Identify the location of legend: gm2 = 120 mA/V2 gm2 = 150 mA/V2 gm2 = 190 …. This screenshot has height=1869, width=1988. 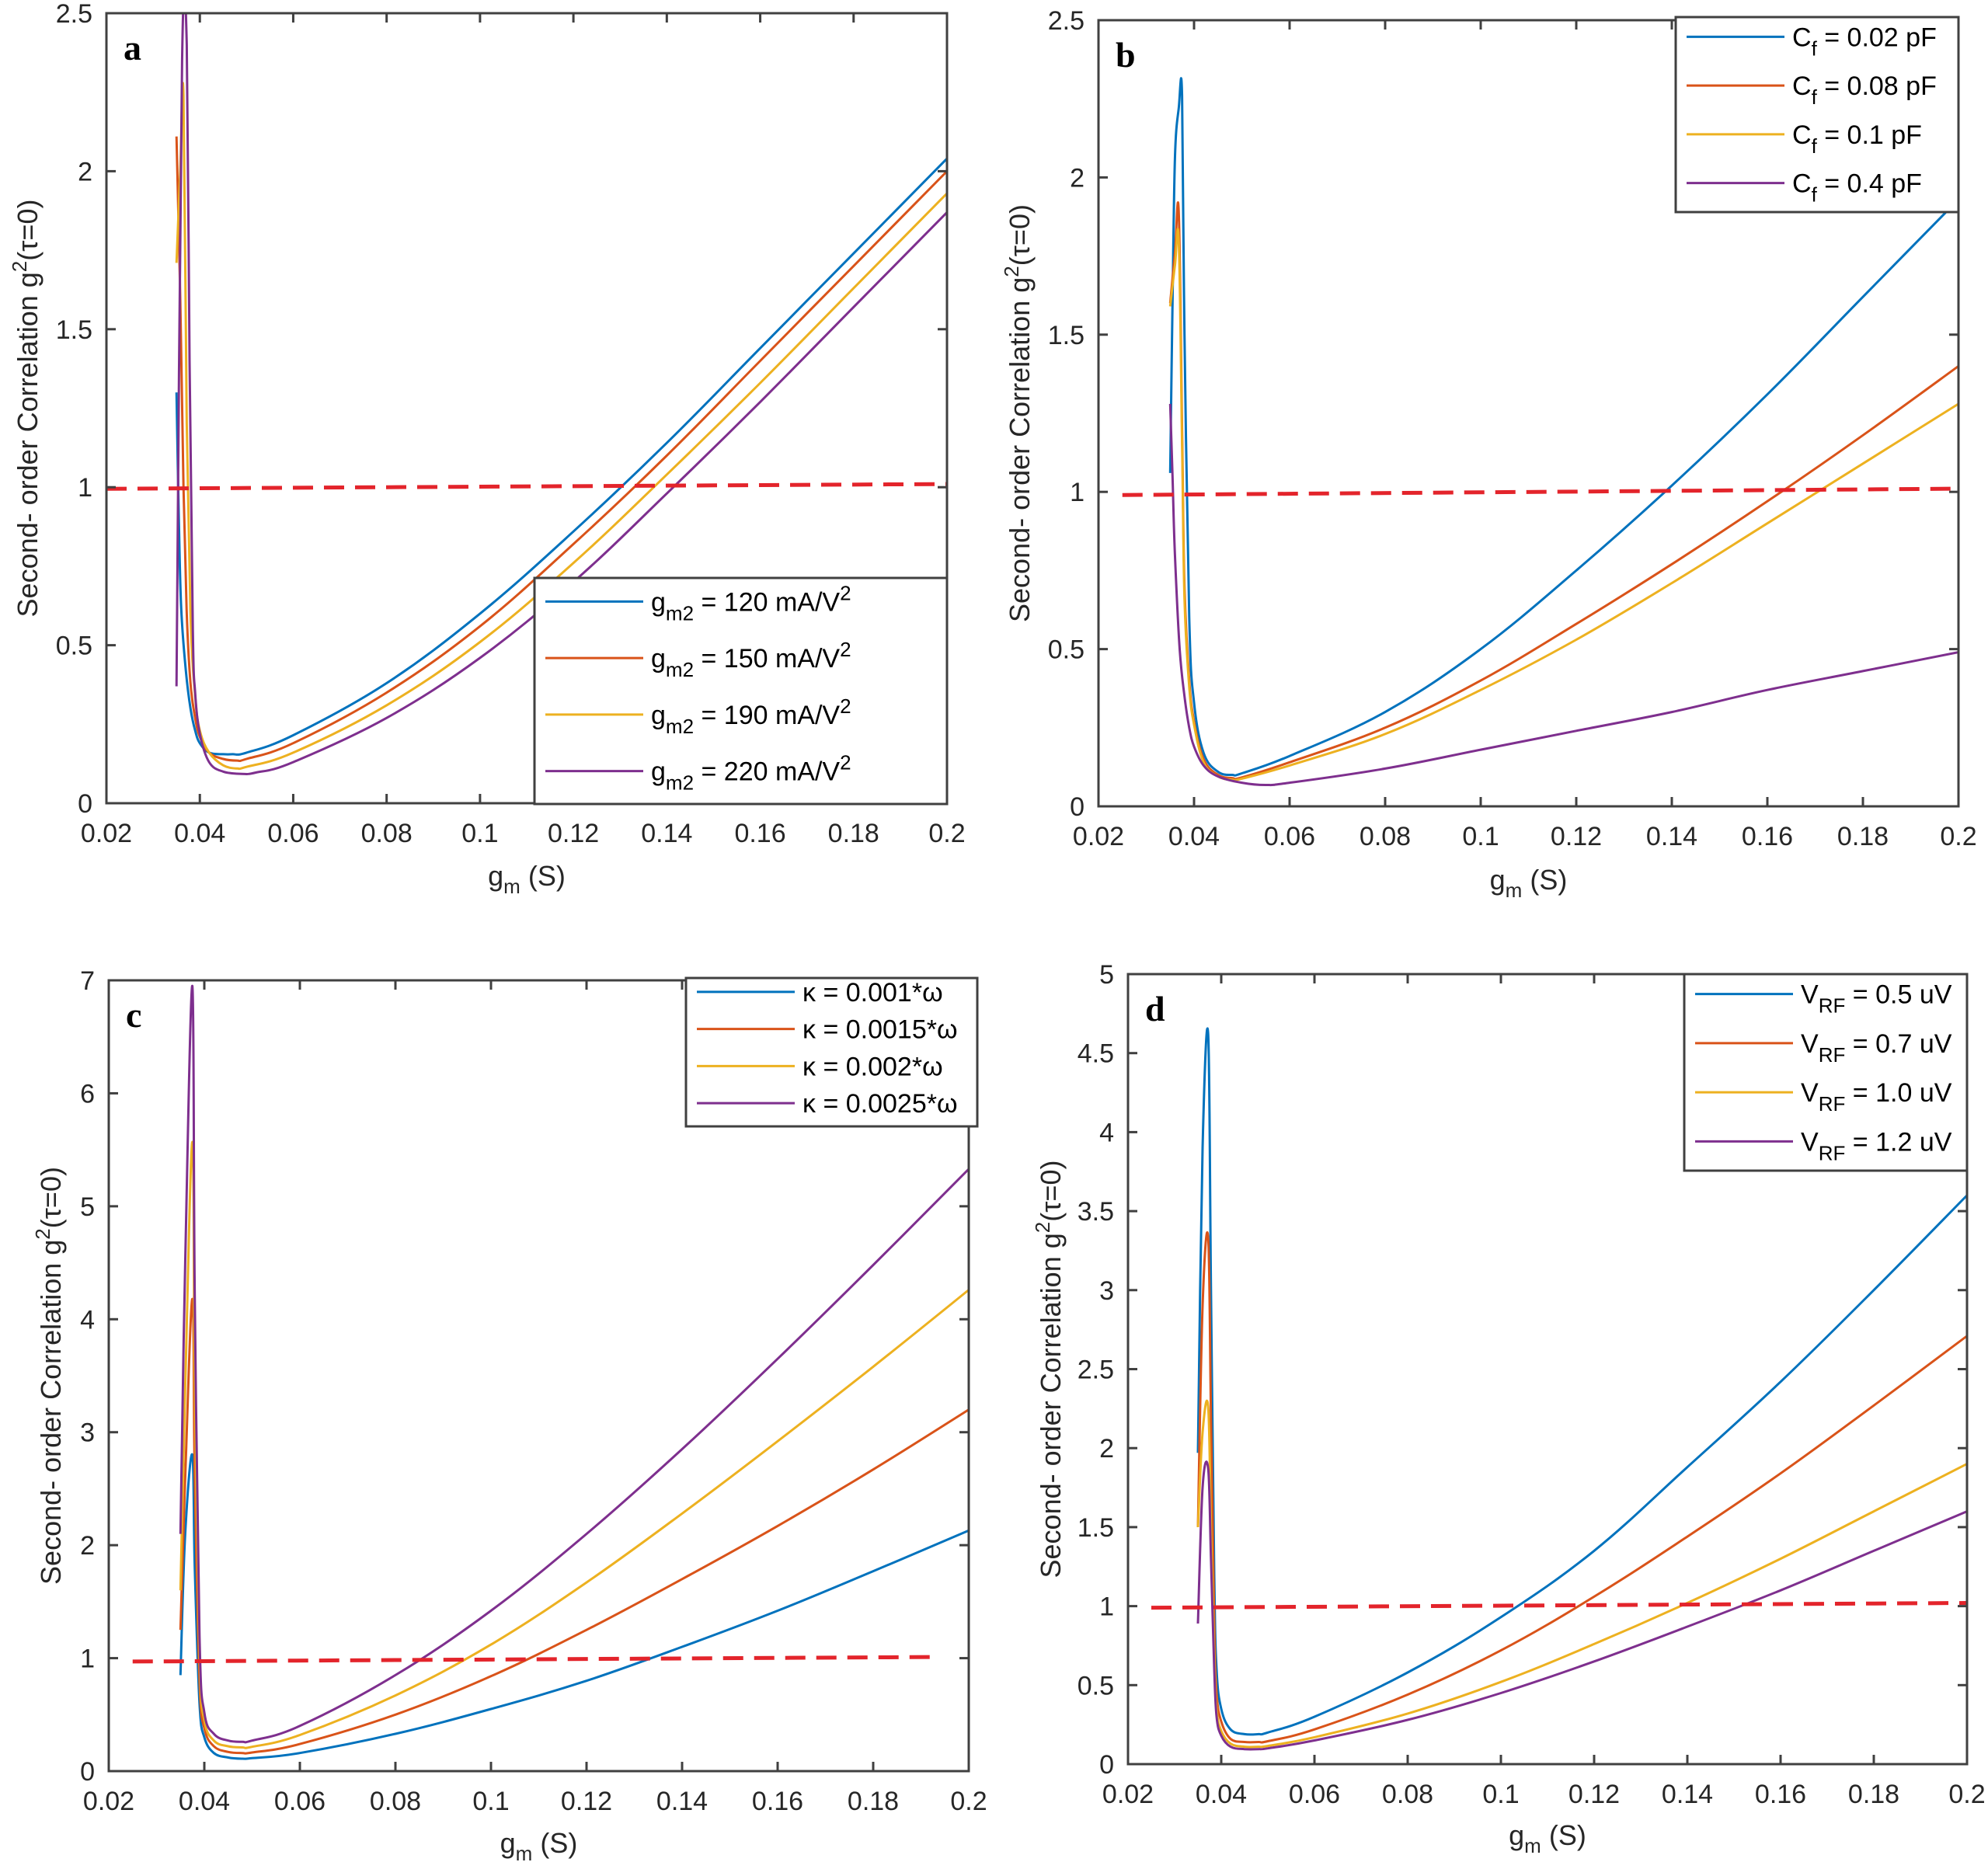
(741, 691).